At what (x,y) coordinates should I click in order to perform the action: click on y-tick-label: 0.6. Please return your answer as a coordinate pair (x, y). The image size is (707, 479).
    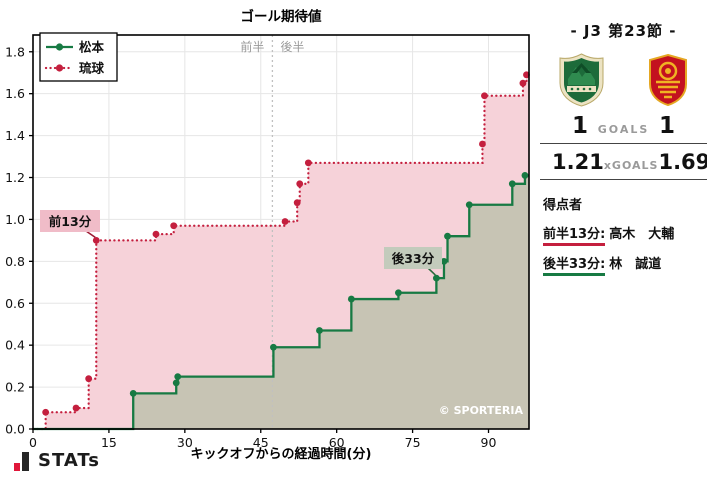
    Looking at the image, I should click on (15, 303).